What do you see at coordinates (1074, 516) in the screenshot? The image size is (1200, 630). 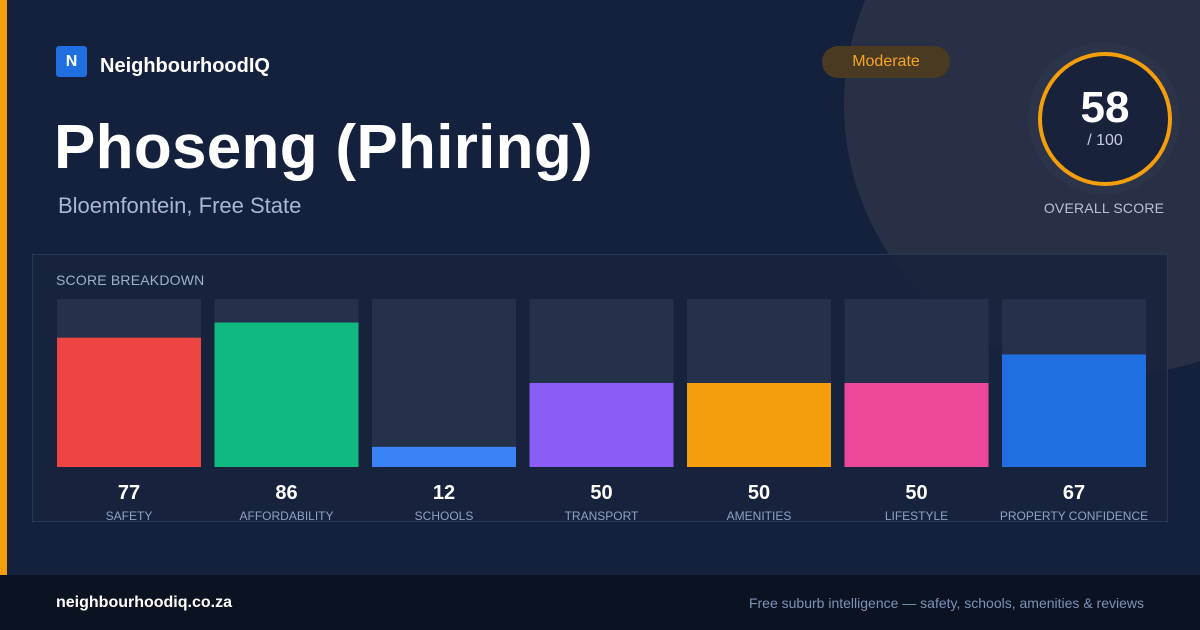 I see `bar-label-property-confidence: PROPERTY CONFIDENCE` at bounding box center [1074, 516].